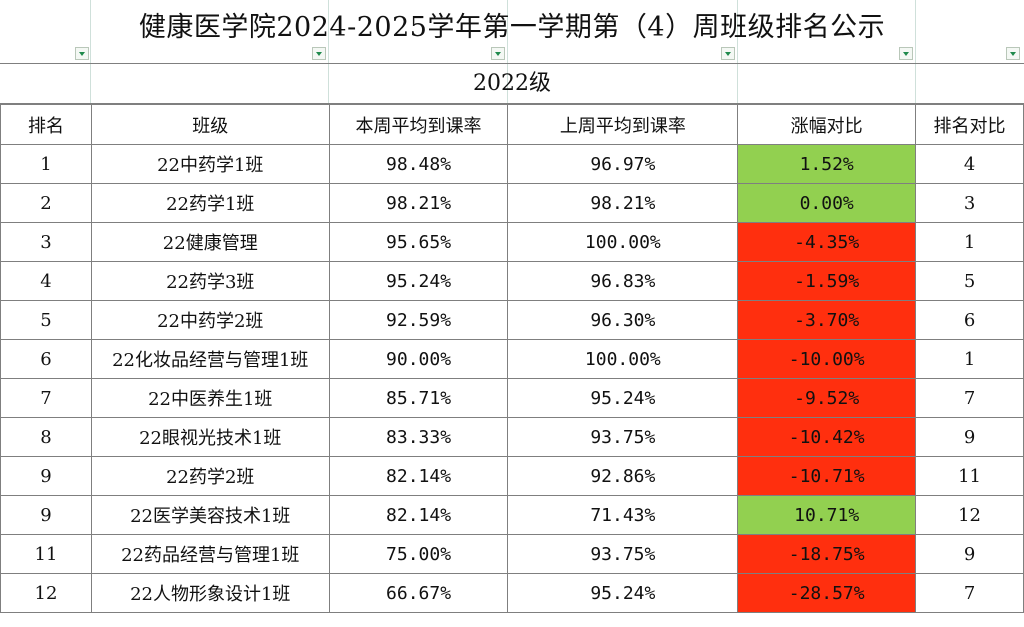 The image size is (1024, 627). What do you see at coordinates (418, 281) in the screenshot?
I see `this-week-rate-cell: 95.24%` at bounding box center [418, 281].